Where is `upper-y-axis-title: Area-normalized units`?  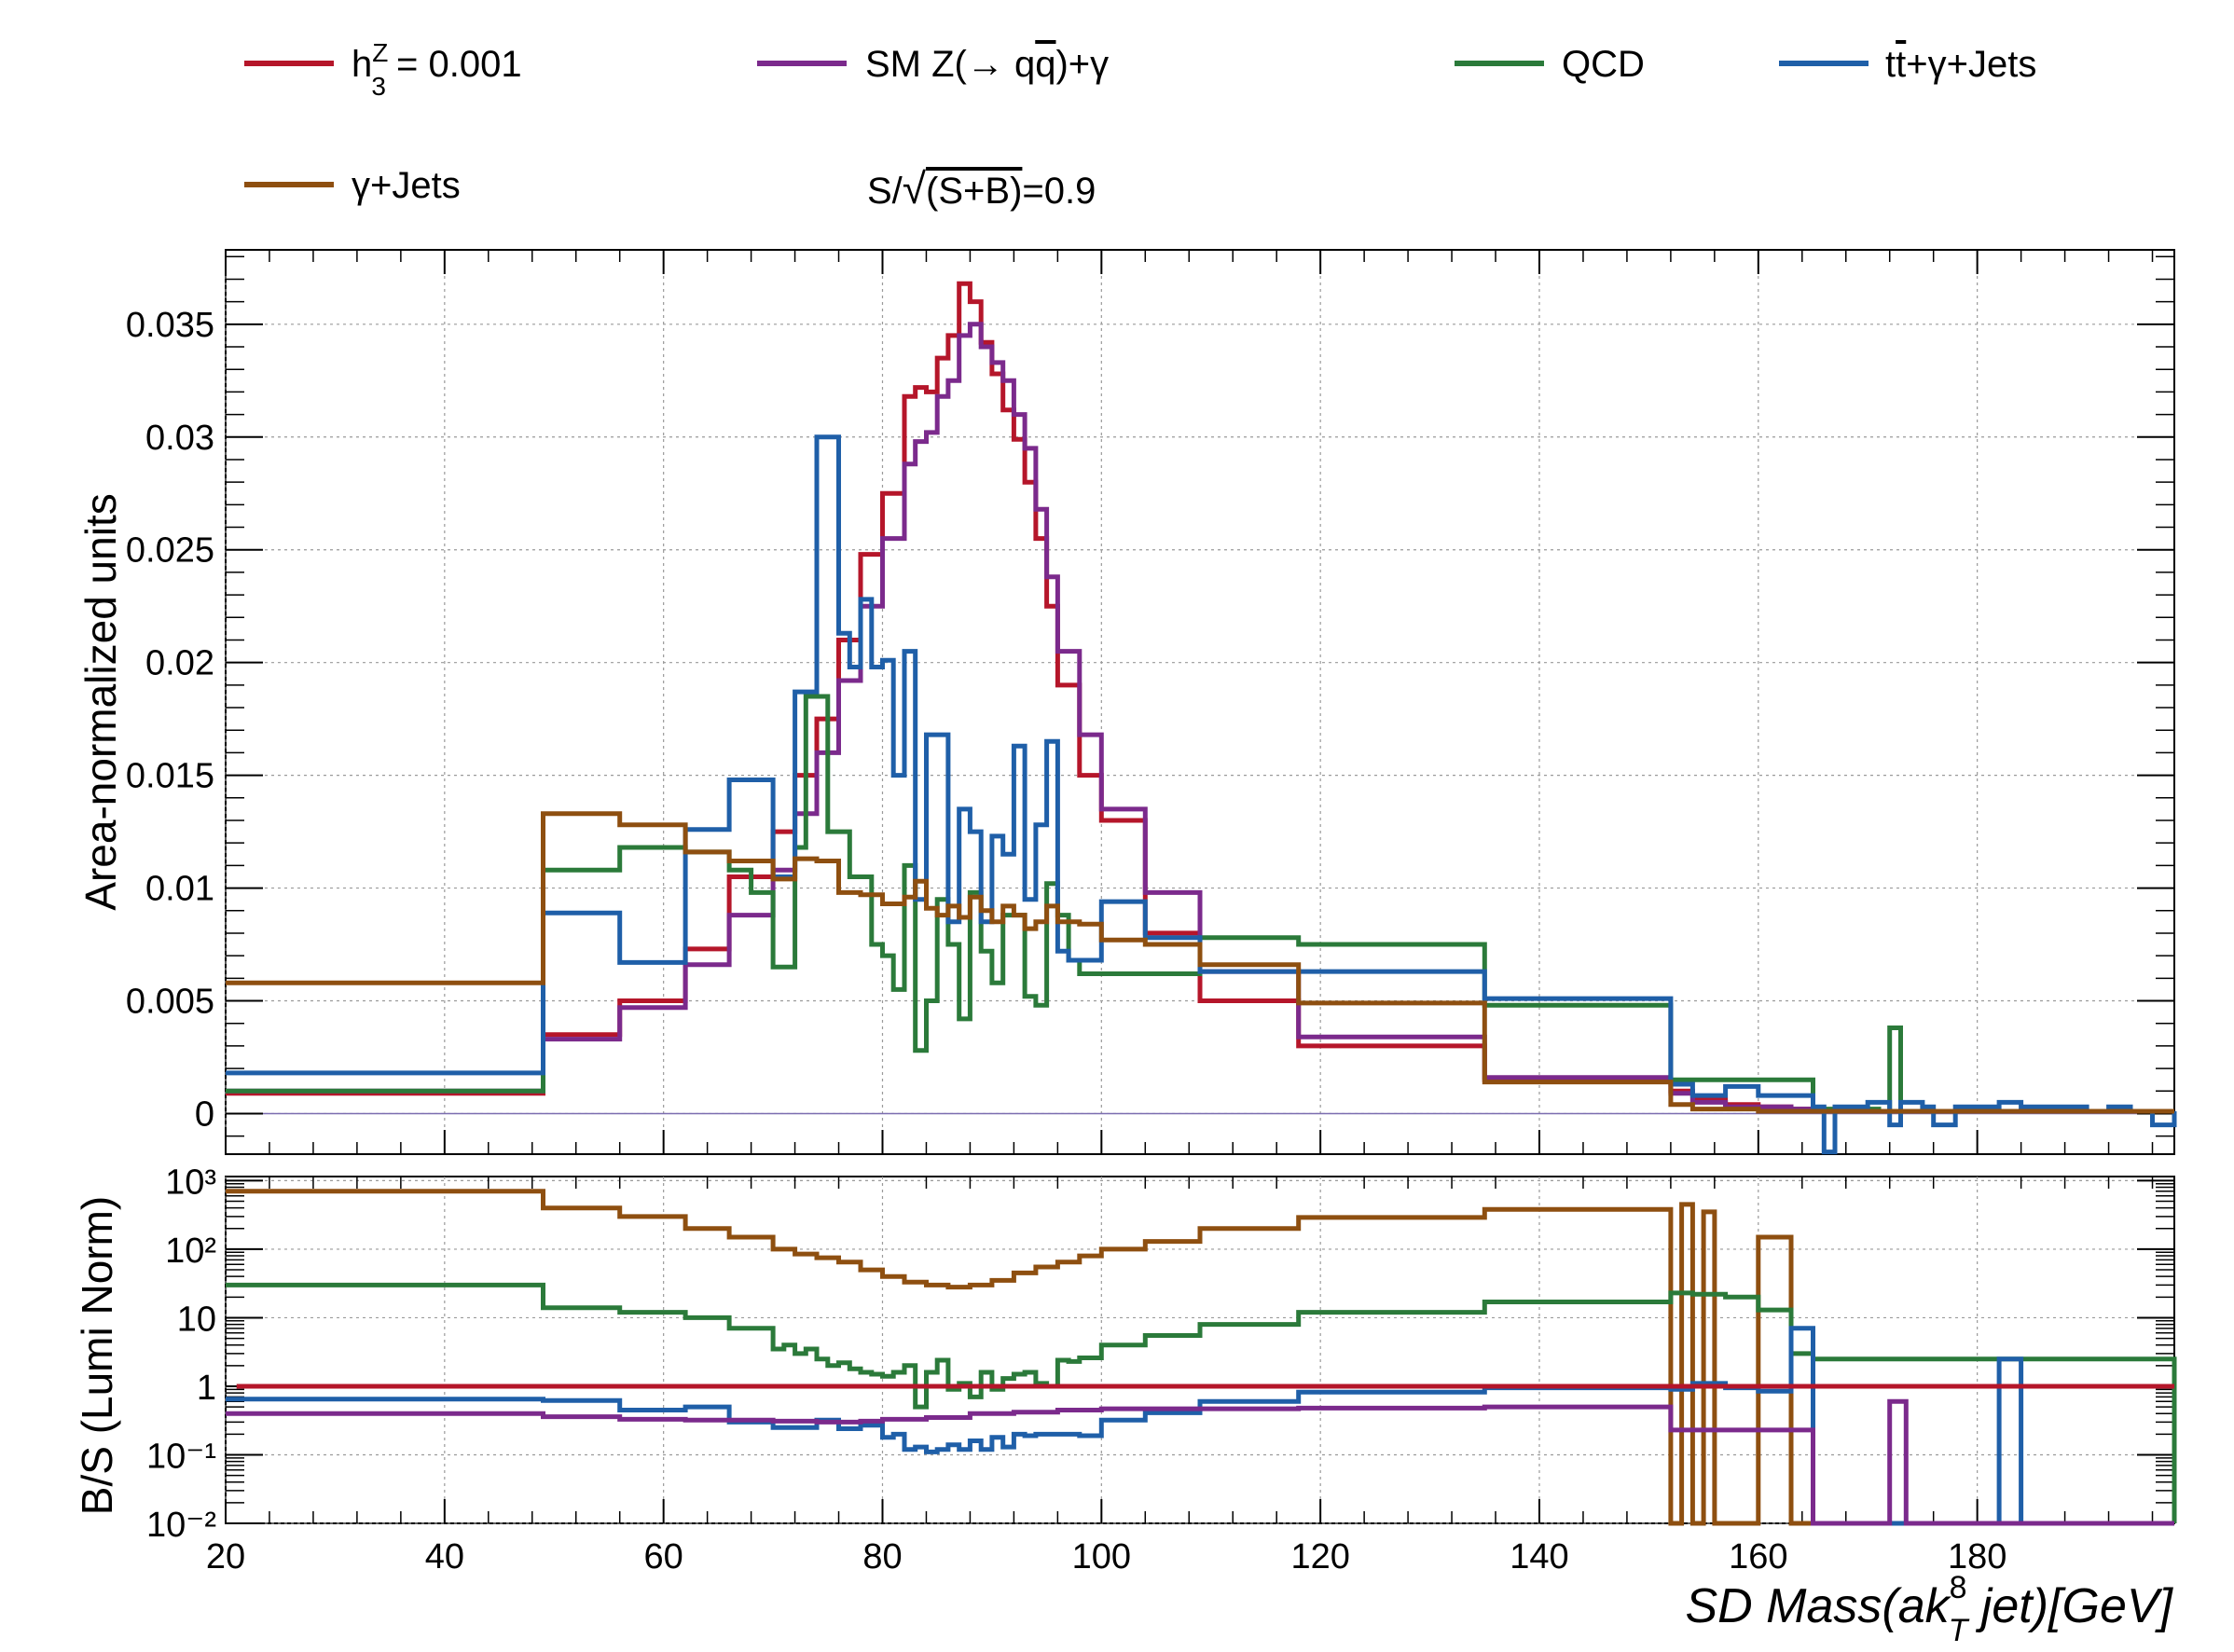
upper-y-axis-title: Area-normalized units is located at coordinates (100, 701).